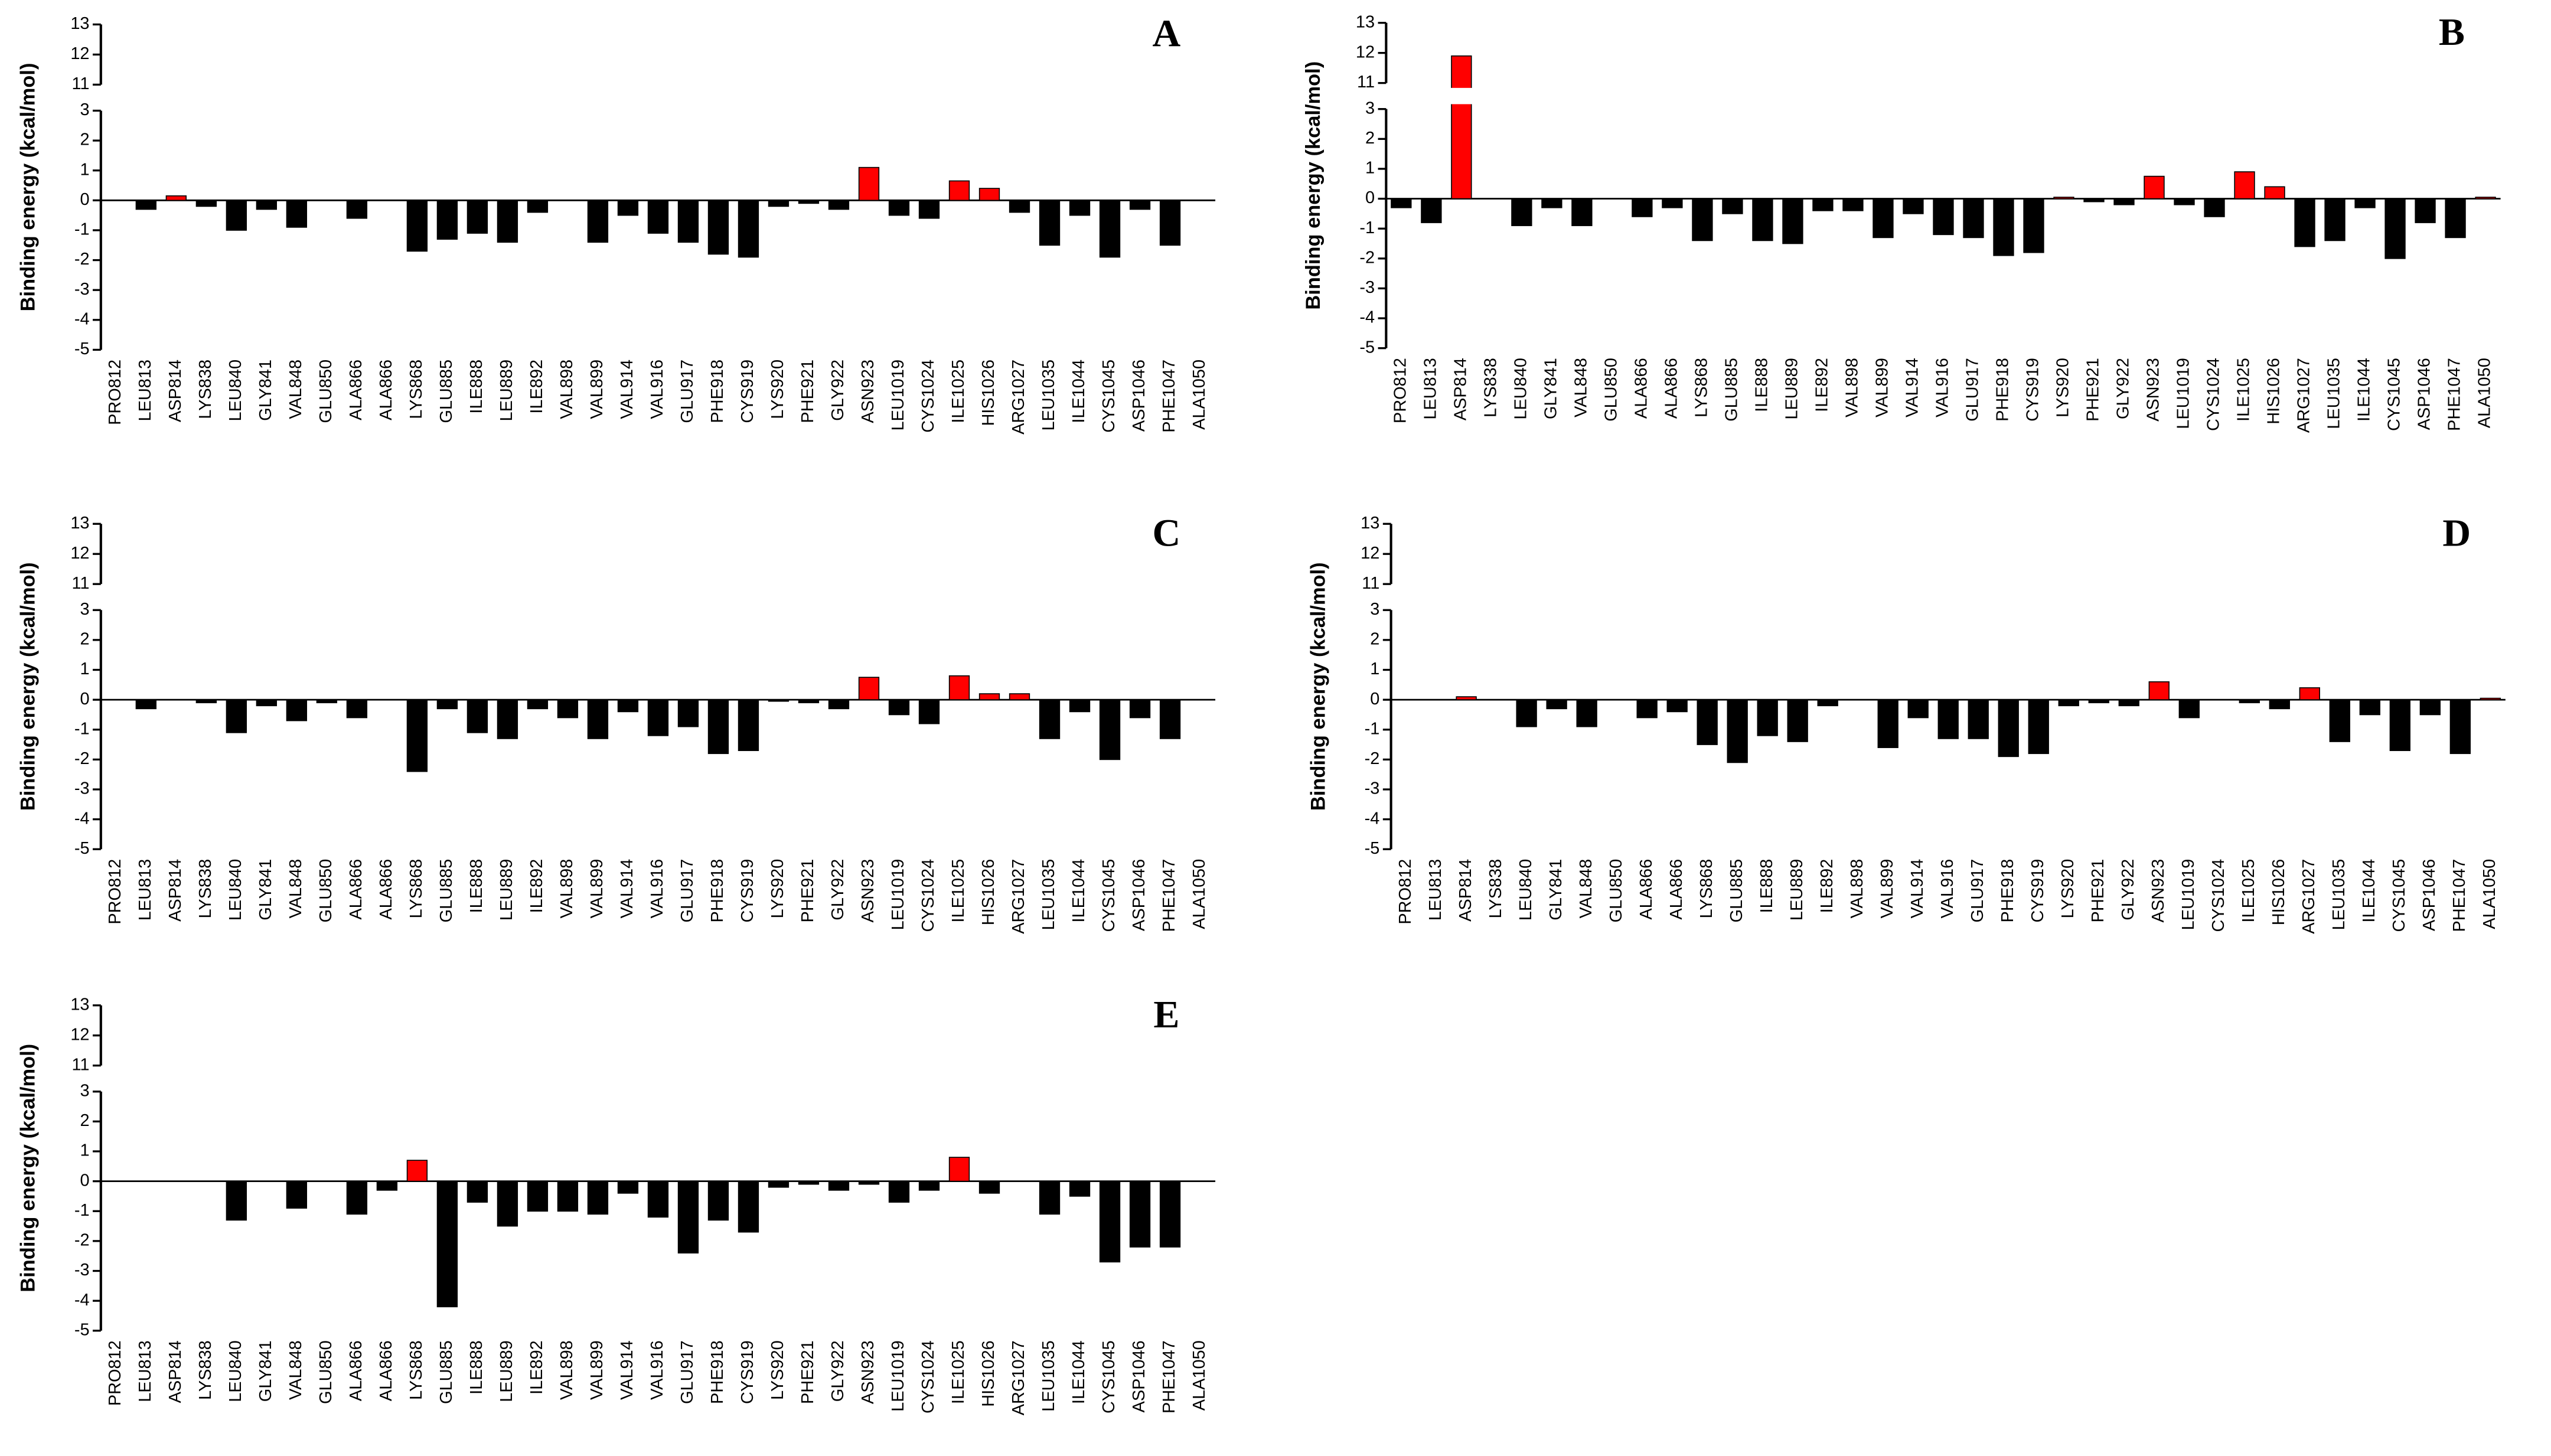 This screenshot has width=2551, height=1456. I want to click on x-tick-label: LEU889, so click(1792, 388).